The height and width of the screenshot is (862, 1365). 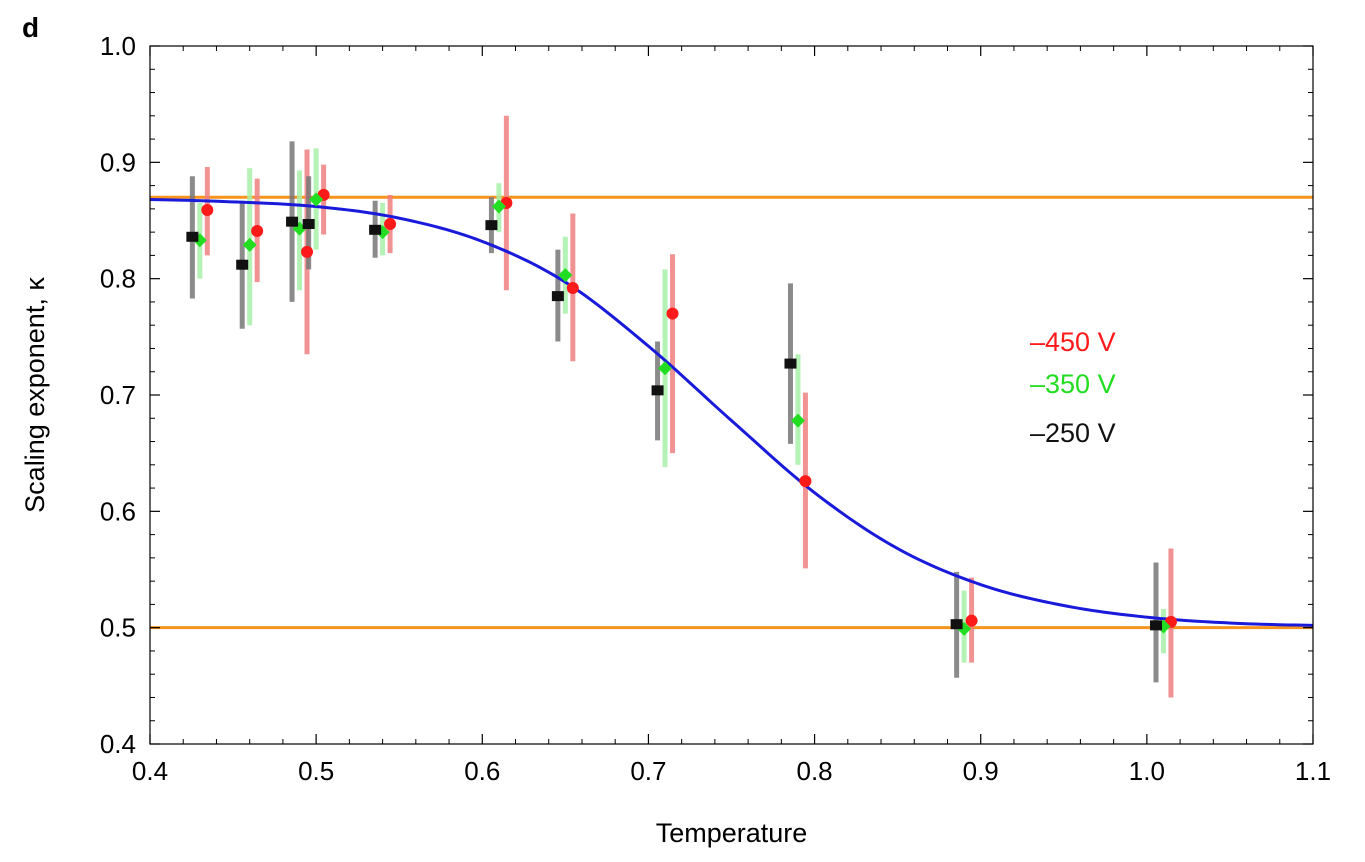 What do you see at coordinates (35, 395) in the screenshot?
I see `y-axis-title: Scaling exponent, κ` at bounding box center [35, 395].